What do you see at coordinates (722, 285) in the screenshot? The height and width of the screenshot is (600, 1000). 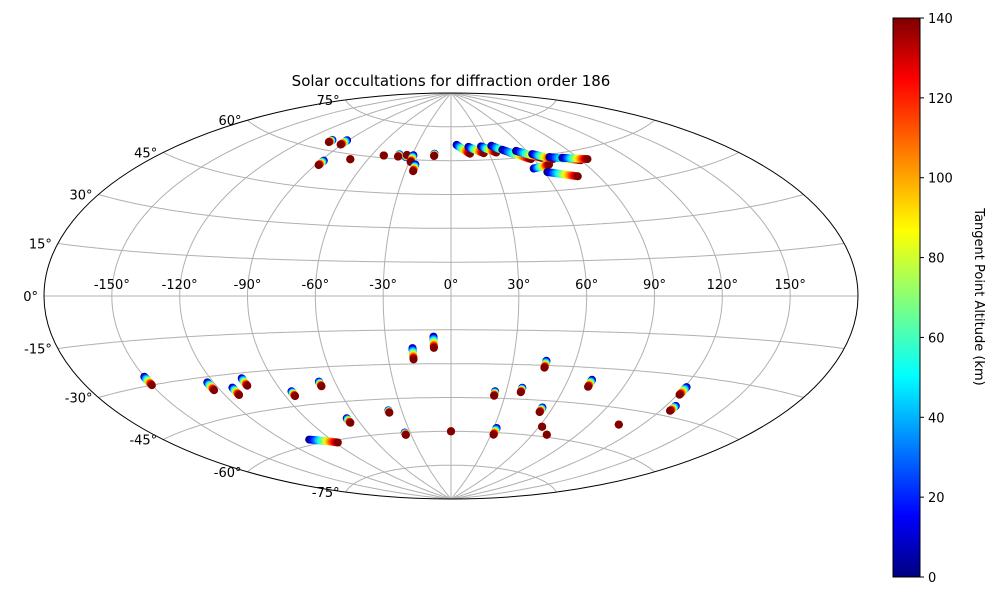 I see `lon-tick-label: 120°` at bounding box center [722, 285].